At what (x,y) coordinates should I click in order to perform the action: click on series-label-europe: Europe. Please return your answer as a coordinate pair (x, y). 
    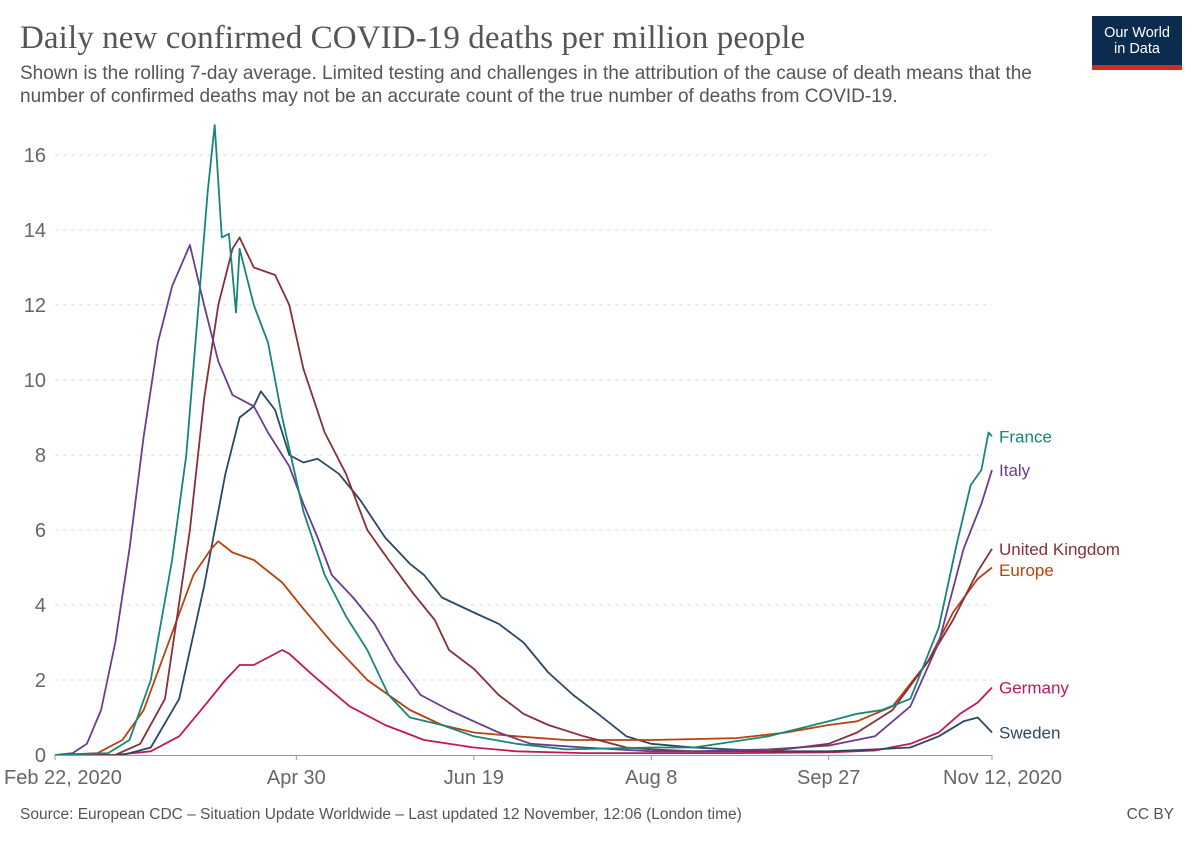
    Looking at the image, I should click on (1026, 570).